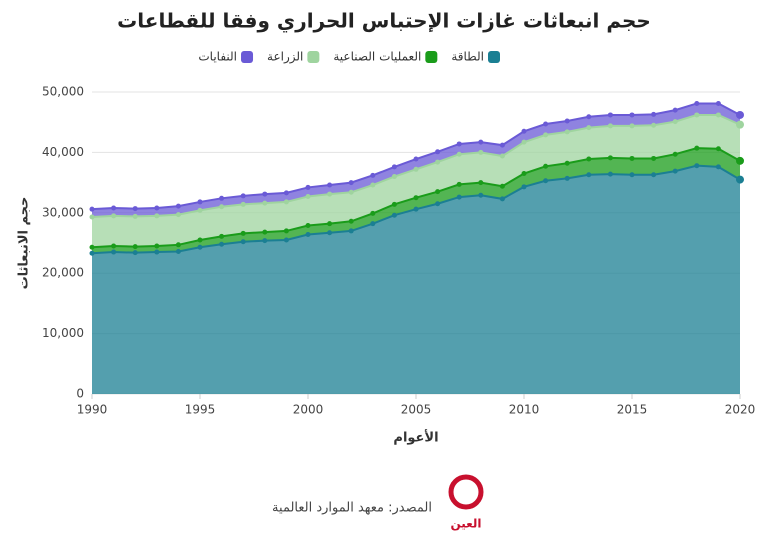 The image size is (768, 555). I want to click on legend-label: الطاقة, so click(467, 57).